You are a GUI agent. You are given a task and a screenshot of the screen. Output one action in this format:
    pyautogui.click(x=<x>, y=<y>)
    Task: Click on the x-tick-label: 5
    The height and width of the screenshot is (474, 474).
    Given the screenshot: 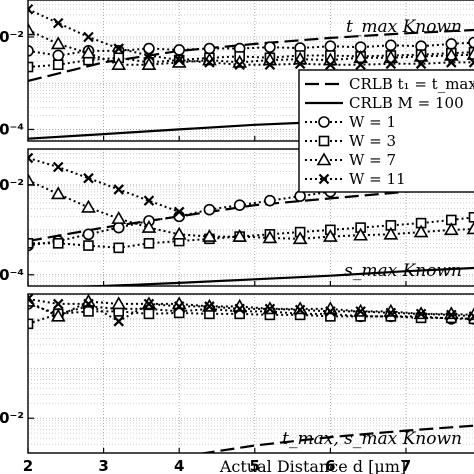 What is the action you would take?
    pyautogui.click(x=255, y=465)
    